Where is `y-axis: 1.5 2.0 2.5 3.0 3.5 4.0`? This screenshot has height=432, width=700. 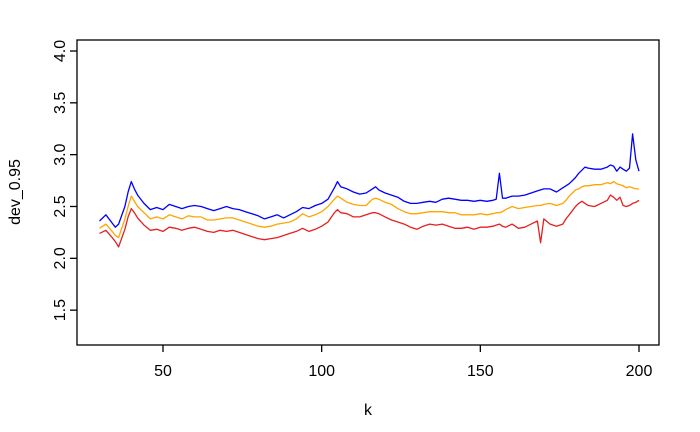
y-axis: 1.5 2.0 2.5 3.0 3.5 4.0 is located at coordinates (64, 180).